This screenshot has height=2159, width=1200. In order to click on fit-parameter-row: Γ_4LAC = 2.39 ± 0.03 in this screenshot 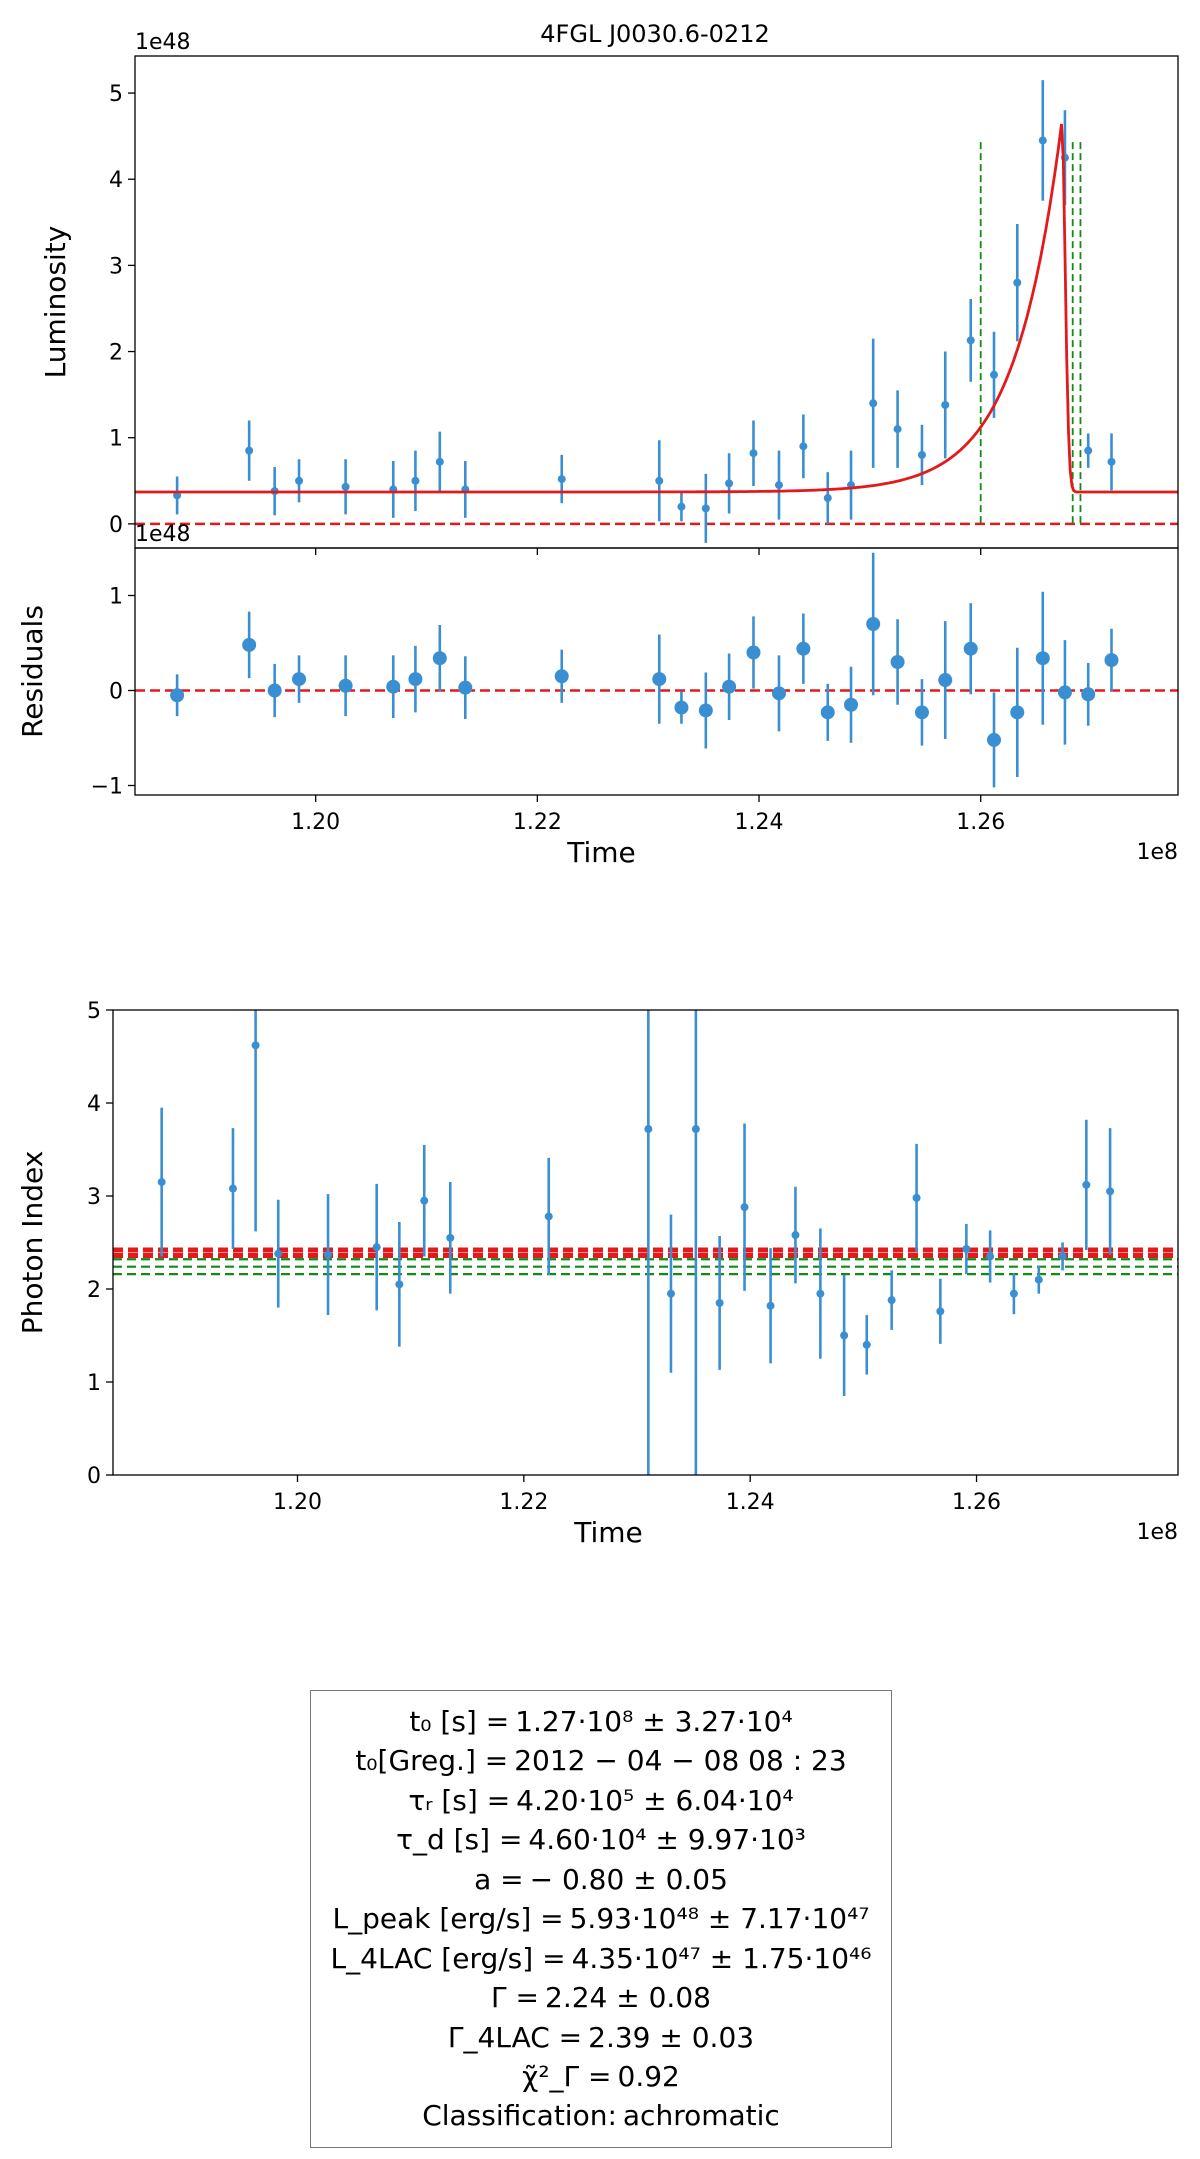, I will do `click(601, 2037)`.